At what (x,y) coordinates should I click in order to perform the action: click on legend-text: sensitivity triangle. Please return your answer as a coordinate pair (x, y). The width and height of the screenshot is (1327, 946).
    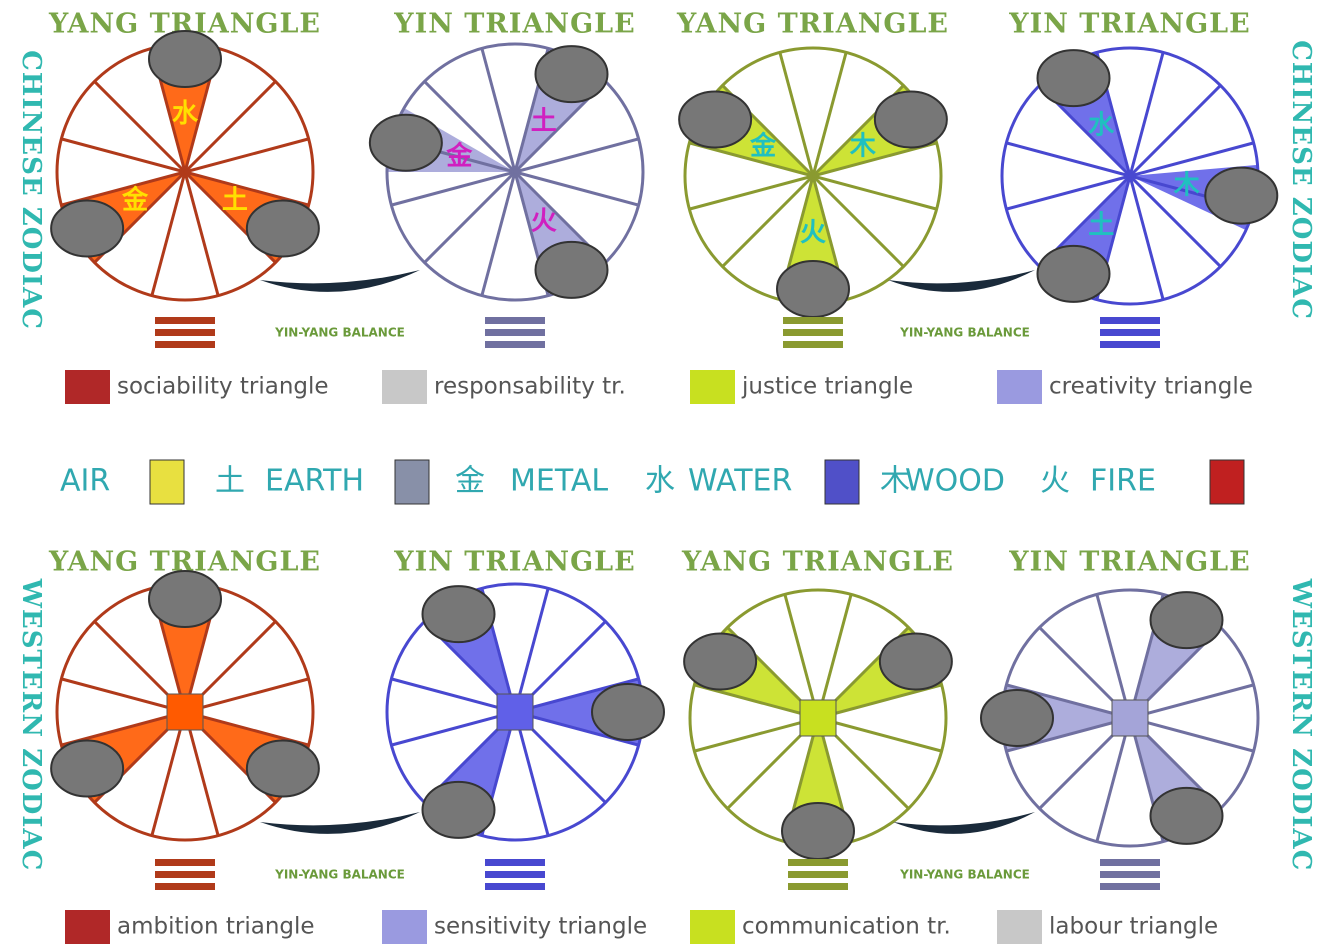
    Looking at the image, I should click on (540, 927).